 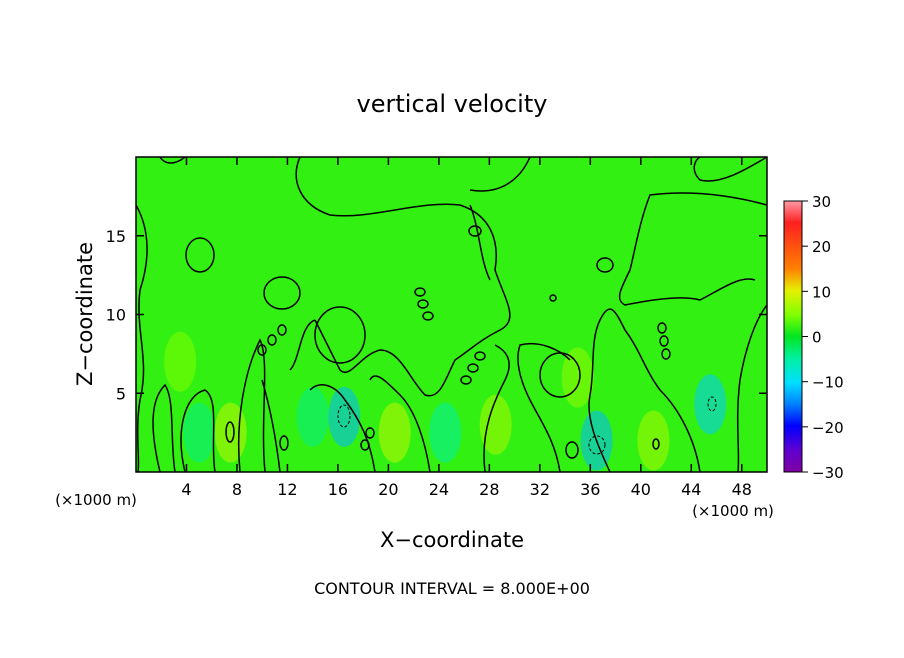 What do you see at coordinates (489, 489) in the screenshot?
I see `x-tick-label: 28` at bounding box center [489, 489].